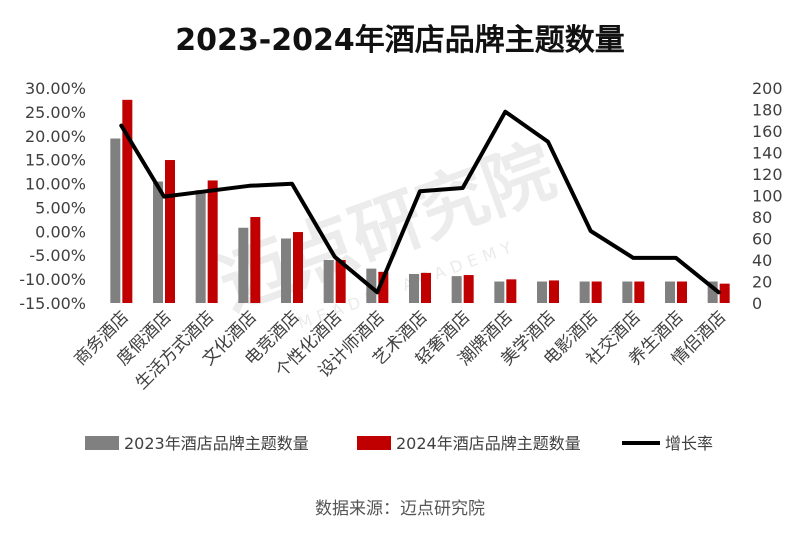  I want to click on right-axis-tick-label: 0, so click(757, 303).